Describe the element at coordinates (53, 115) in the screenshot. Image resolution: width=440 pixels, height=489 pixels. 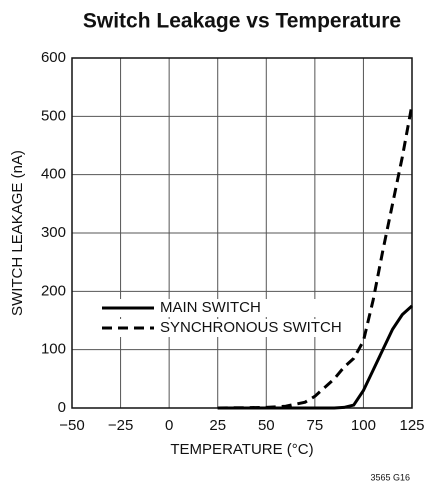
I see `y-tick-label: 500` at that location.